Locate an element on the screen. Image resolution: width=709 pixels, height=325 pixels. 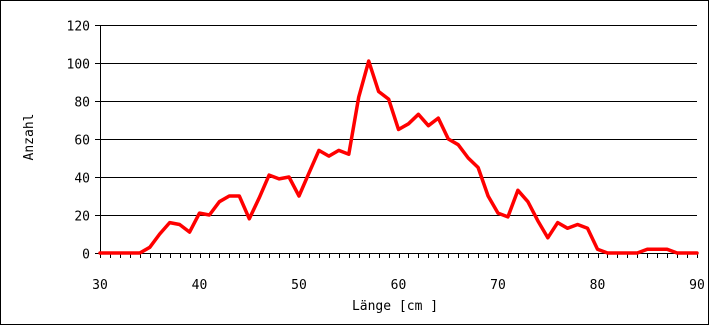
x-tick-label-30: 30 is located at coordinates (100, 285).